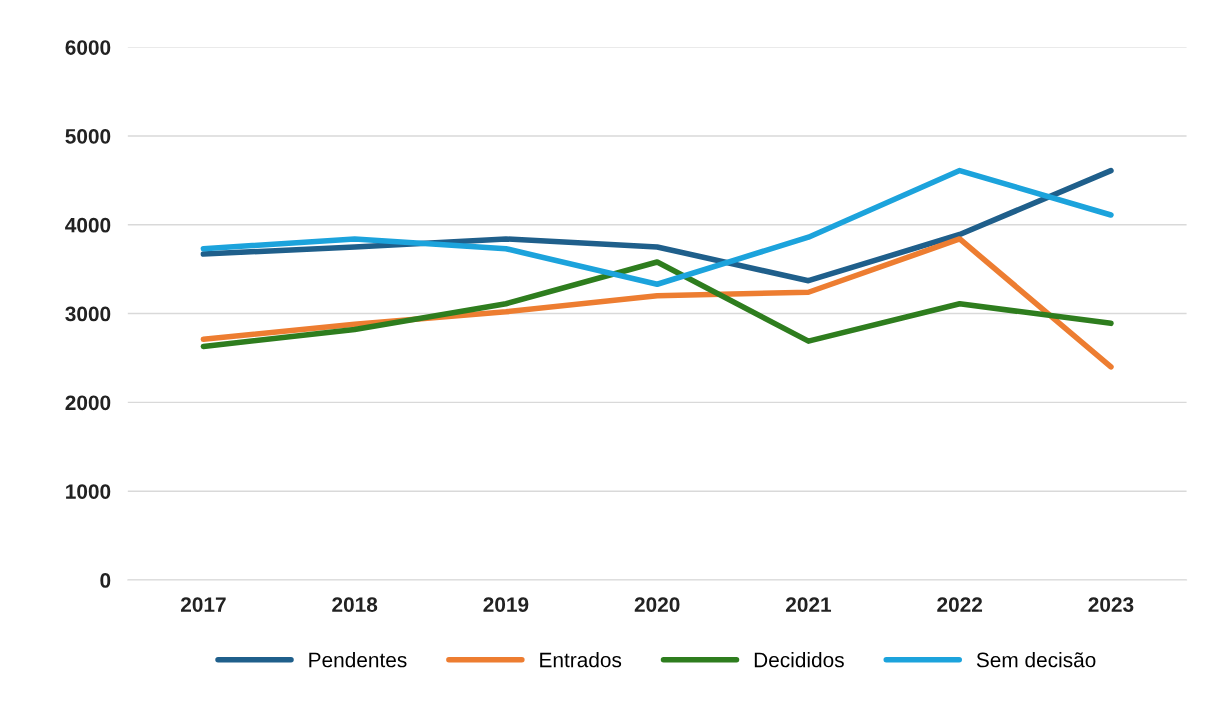 Image resolution: width=1217 pixels, height=725 pixels. What do you see at coordinates (88, 491) in the screenshot?
I see `y-tick-label: 1000` at bounding box center [88, 491].